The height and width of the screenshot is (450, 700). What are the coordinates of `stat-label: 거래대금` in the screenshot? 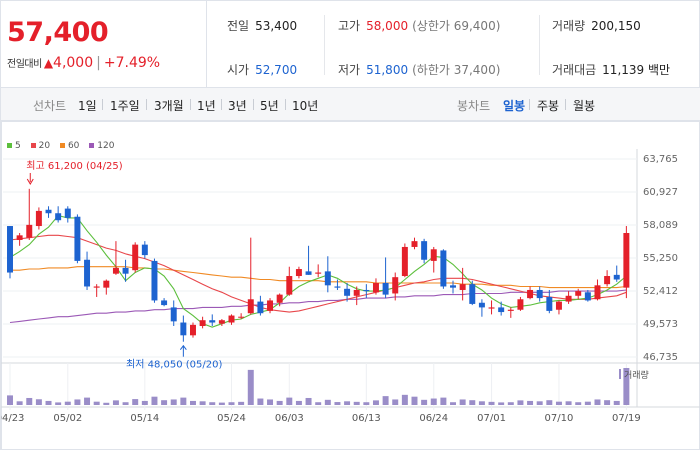 It's located at (574, 70).